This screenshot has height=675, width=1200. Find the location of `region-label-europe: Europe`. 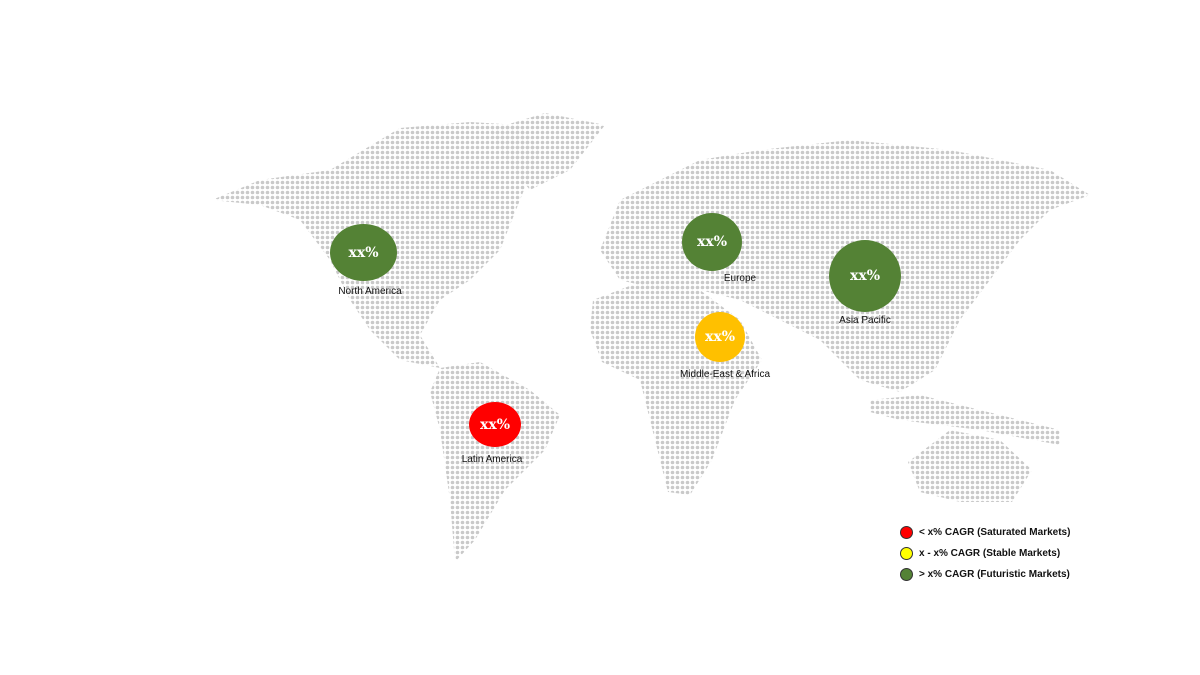

region-label-europe: Europe is located at coordinates (740, 278).